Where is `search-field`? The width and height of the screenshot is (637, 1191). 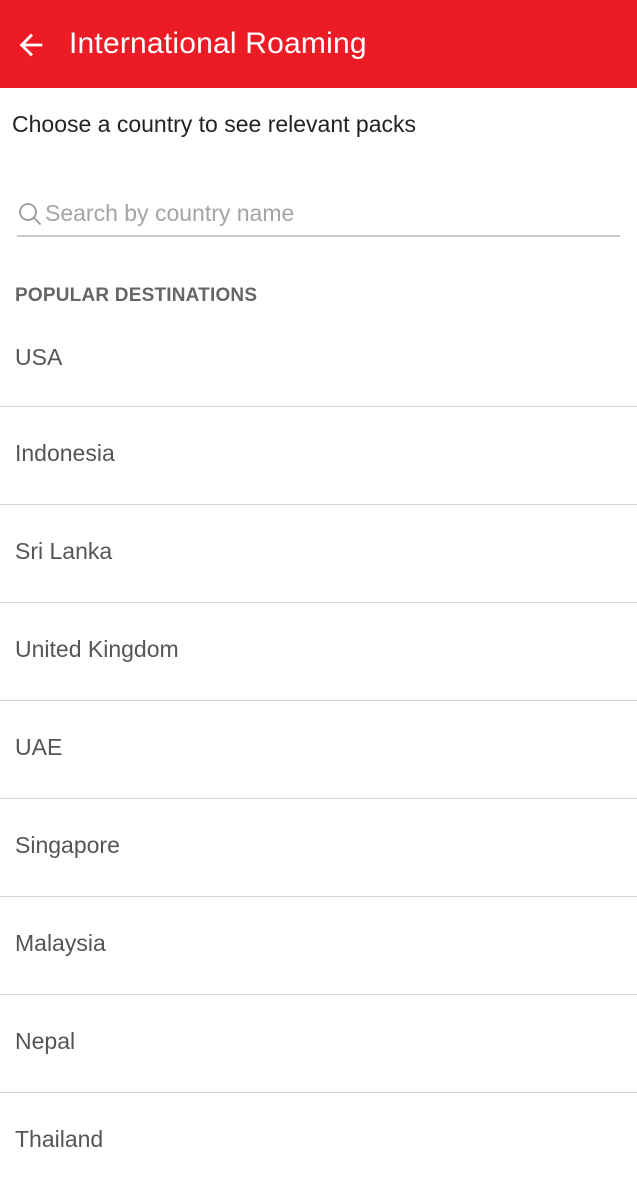 search-field is located at coordinates (318, 215).